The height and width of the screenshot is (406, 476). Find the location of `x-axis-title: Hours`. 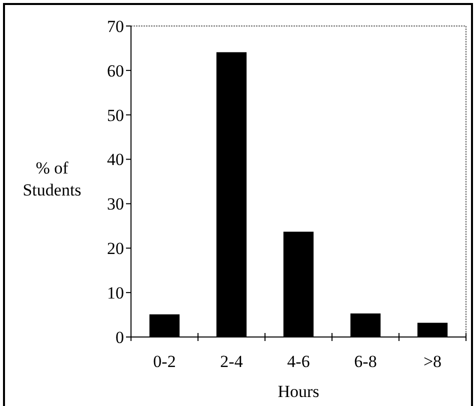

x-axis-title: Hours is located at coordinates (299, 391).